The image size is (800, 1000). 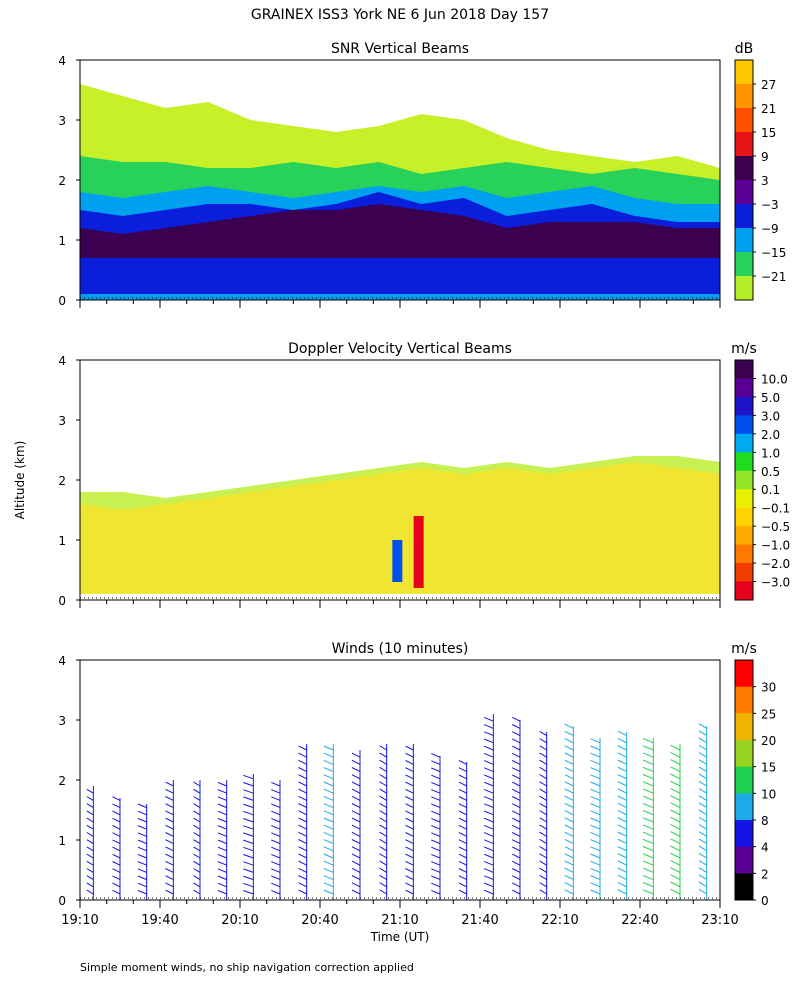 I want to click on colorbar-label: 25, so click(x=768, y=714).